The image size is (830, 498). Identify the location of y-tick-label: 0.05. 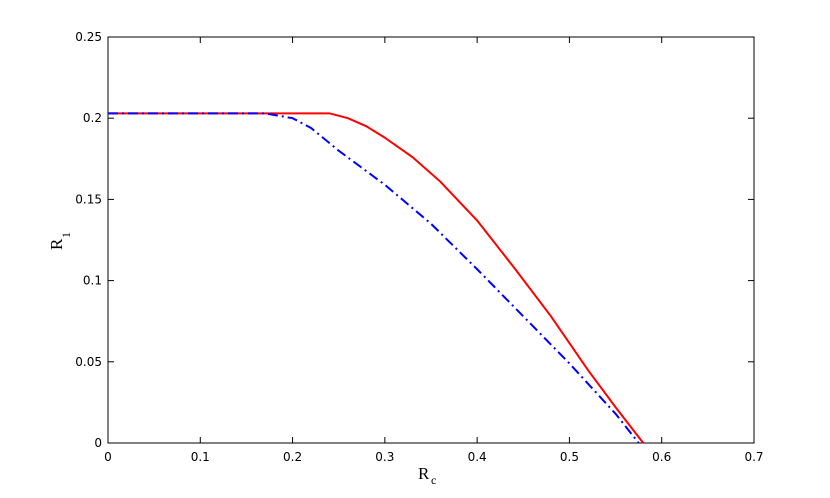
(88, 362).